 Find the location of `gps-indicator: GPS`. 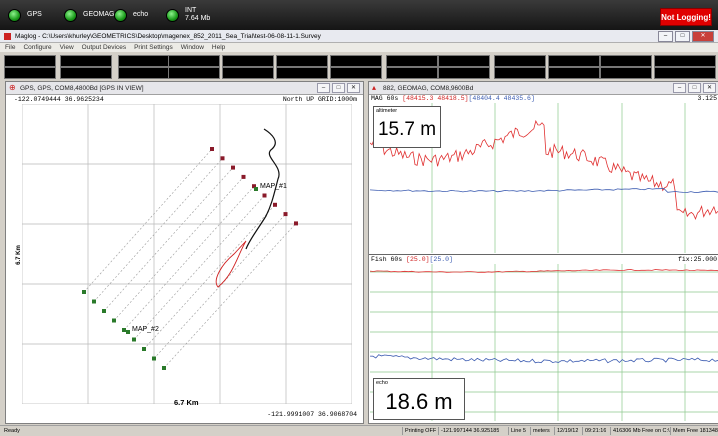

gps-indicator: GPS is located at coordinates (25, 15).